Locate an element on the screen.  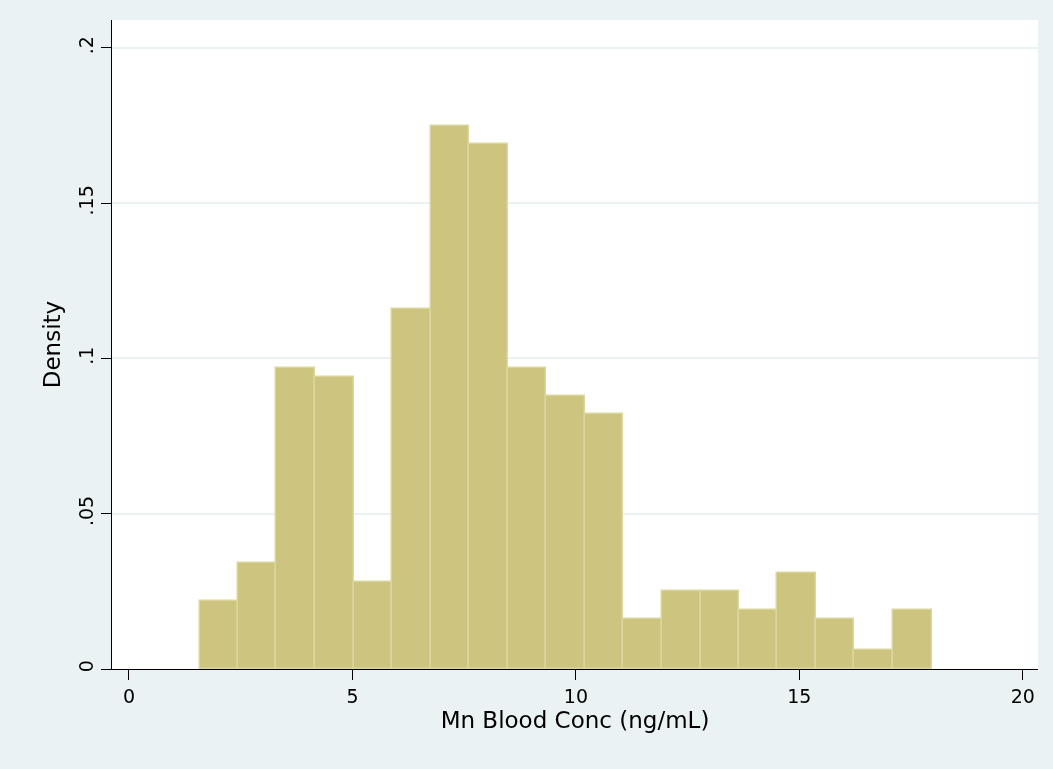
y-axis-title: Density is located at coordinates (51, 344).